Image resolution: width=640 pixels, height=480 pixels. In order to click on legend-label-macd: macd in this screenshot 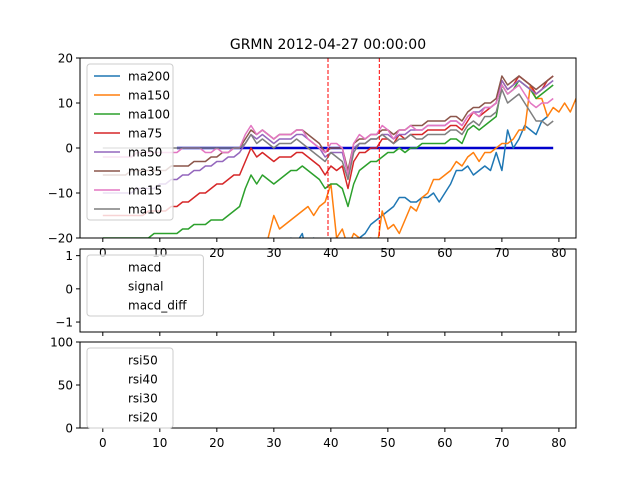, I will do `click(144, 268)`.